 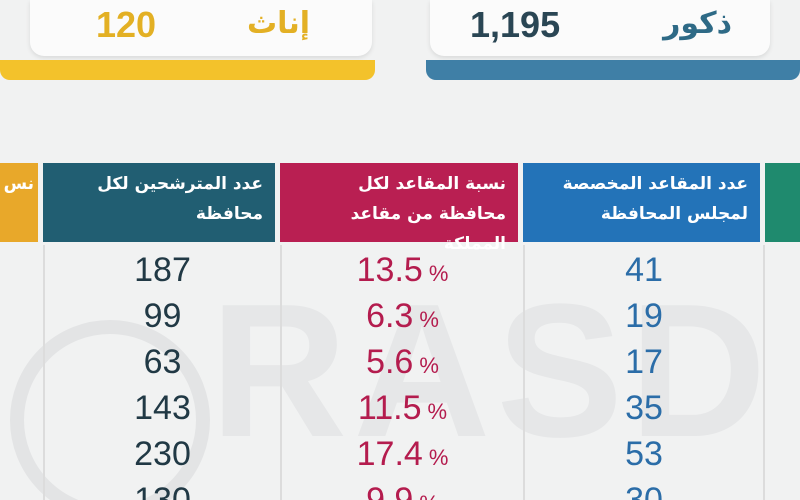 I want to click on table-row: 53, so click(x=644, y=454).